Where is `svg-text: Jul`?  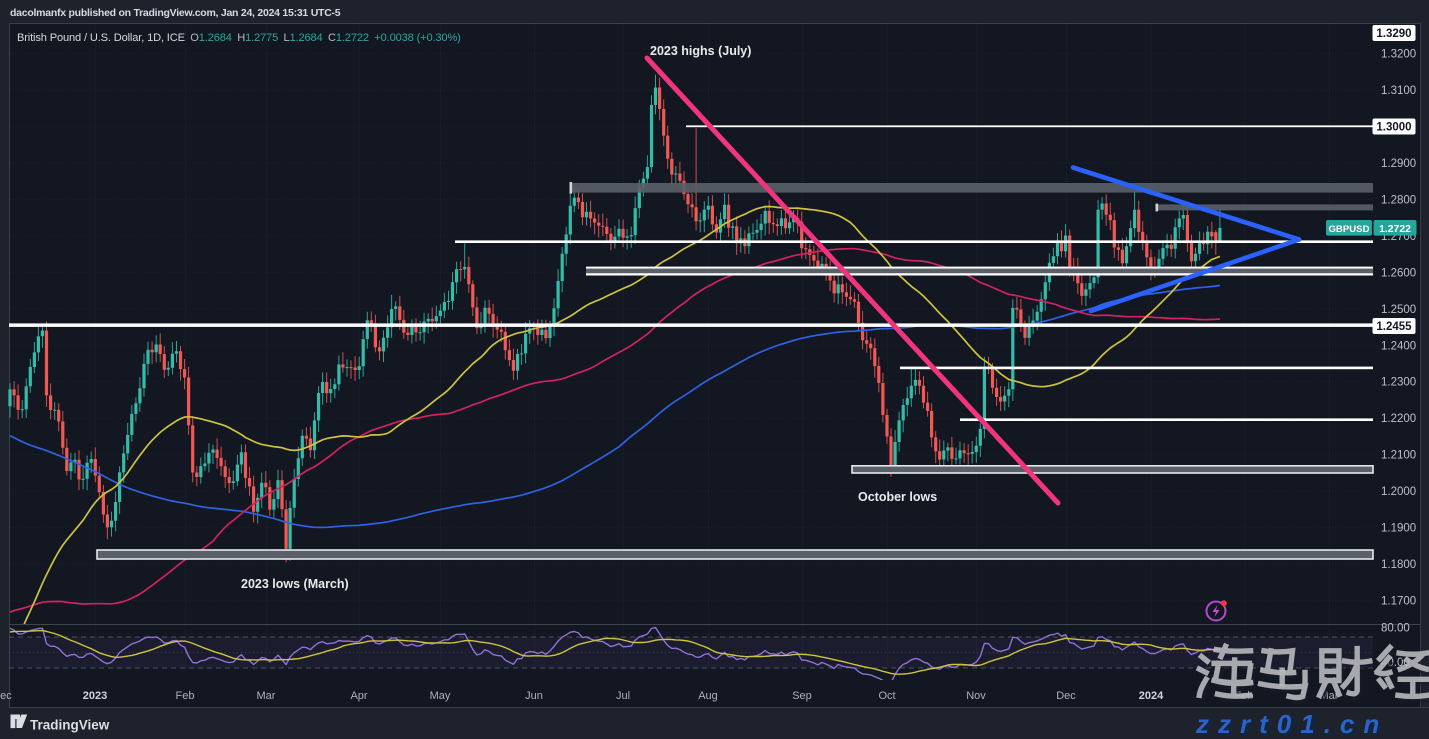
svg-text: Jul is located at coordinates (623, 696).